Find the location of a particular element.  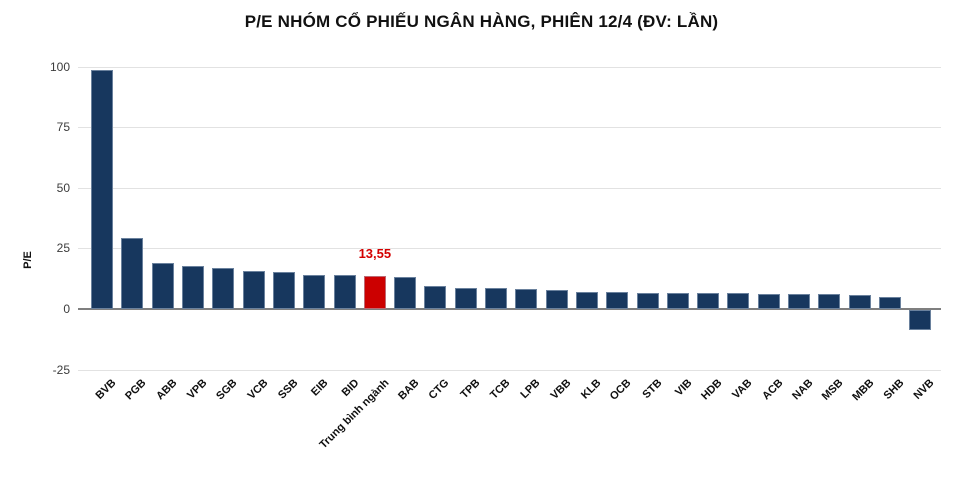

bar-BVB is located at coordinates (102, 189).